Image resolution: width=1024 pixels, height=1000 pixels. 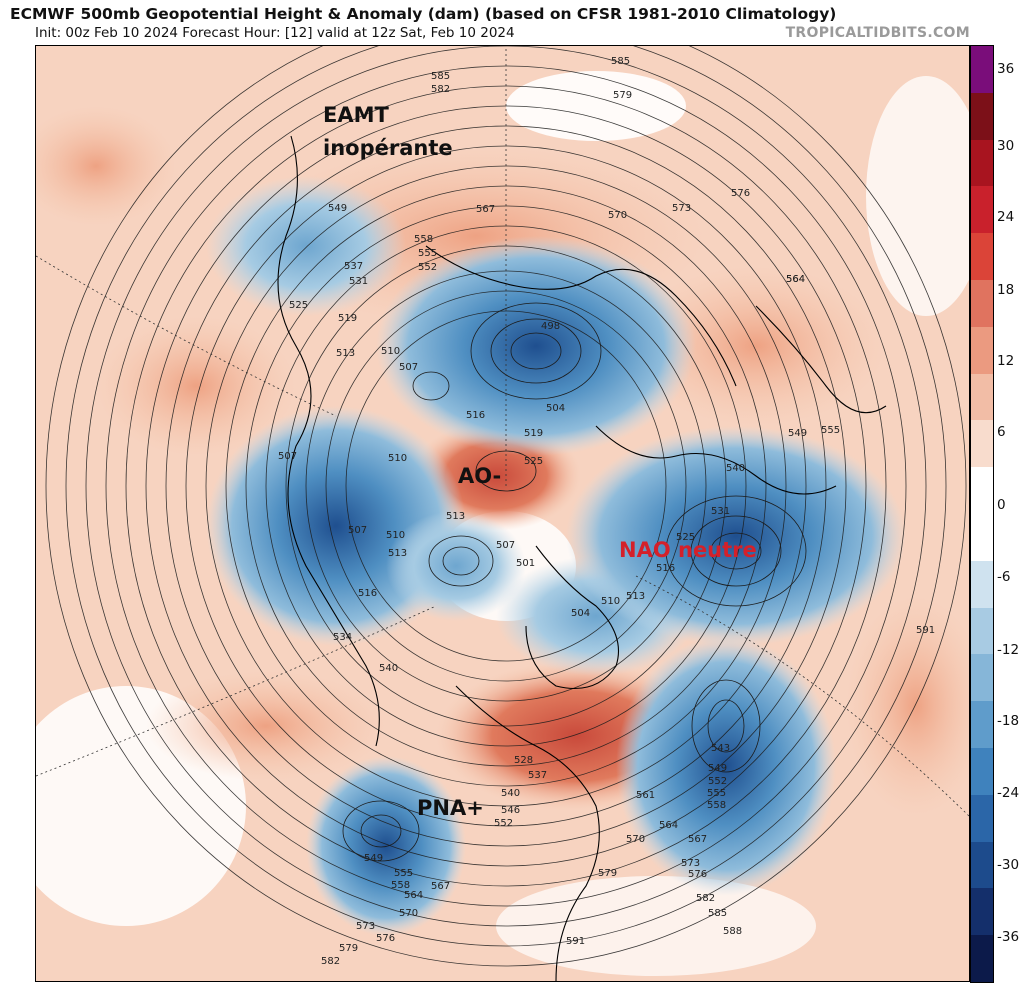 I want to click on contour-label: 588, so click(x=732, y=931).